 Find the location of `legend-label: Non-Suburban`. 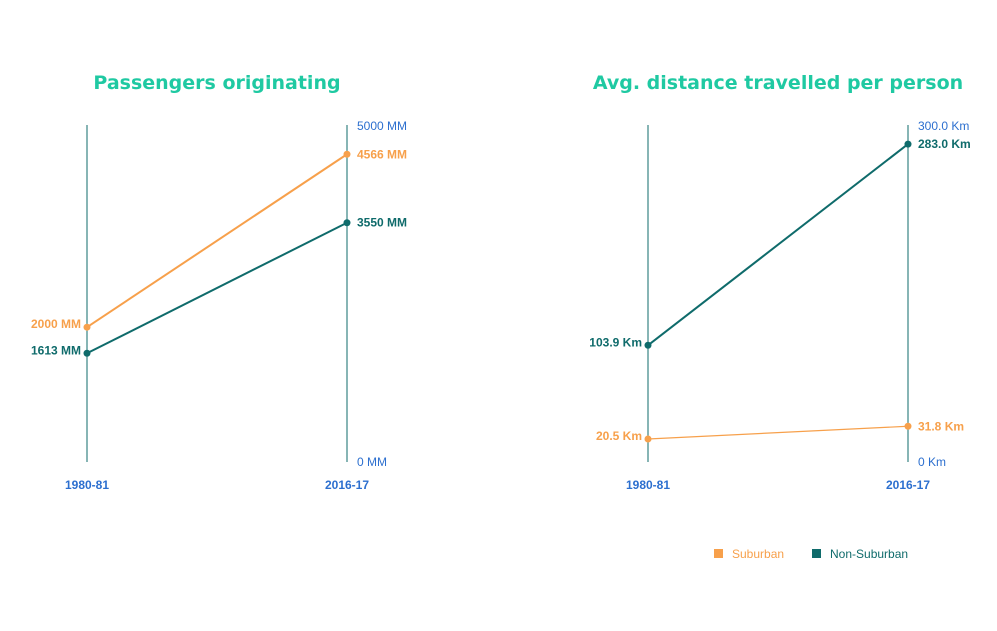

legend-label: Non-Suburban is located at coordinates (869, 554).